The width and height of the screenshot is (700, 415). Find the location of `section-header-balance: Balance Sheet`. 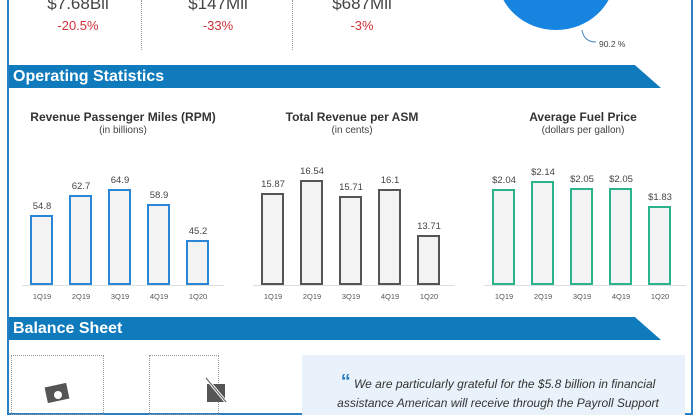

section-header-balance: Balance Sheet is located at coordinates (335, 328).